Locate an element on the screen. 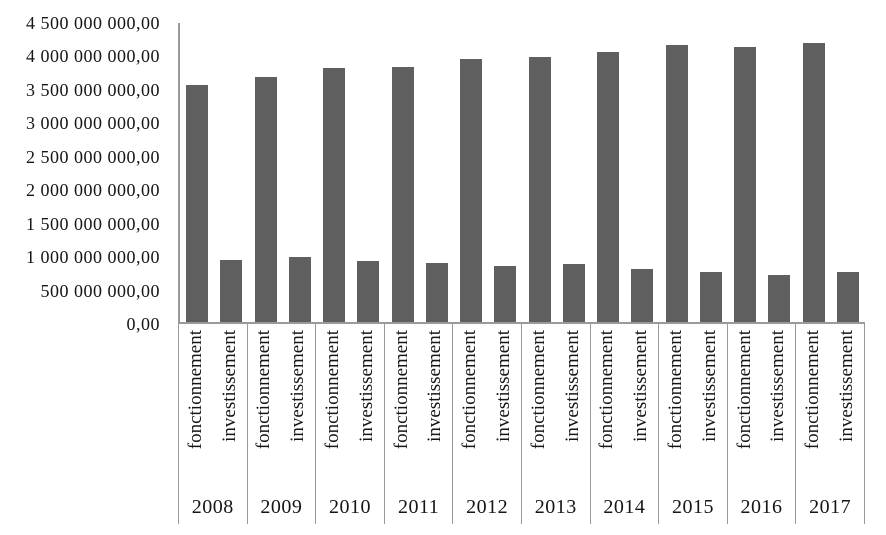 The height and width of the screenshot is (535, 886). label-group-2014: fonctionnement investissement 2014 is located at coordinates (624, 424).